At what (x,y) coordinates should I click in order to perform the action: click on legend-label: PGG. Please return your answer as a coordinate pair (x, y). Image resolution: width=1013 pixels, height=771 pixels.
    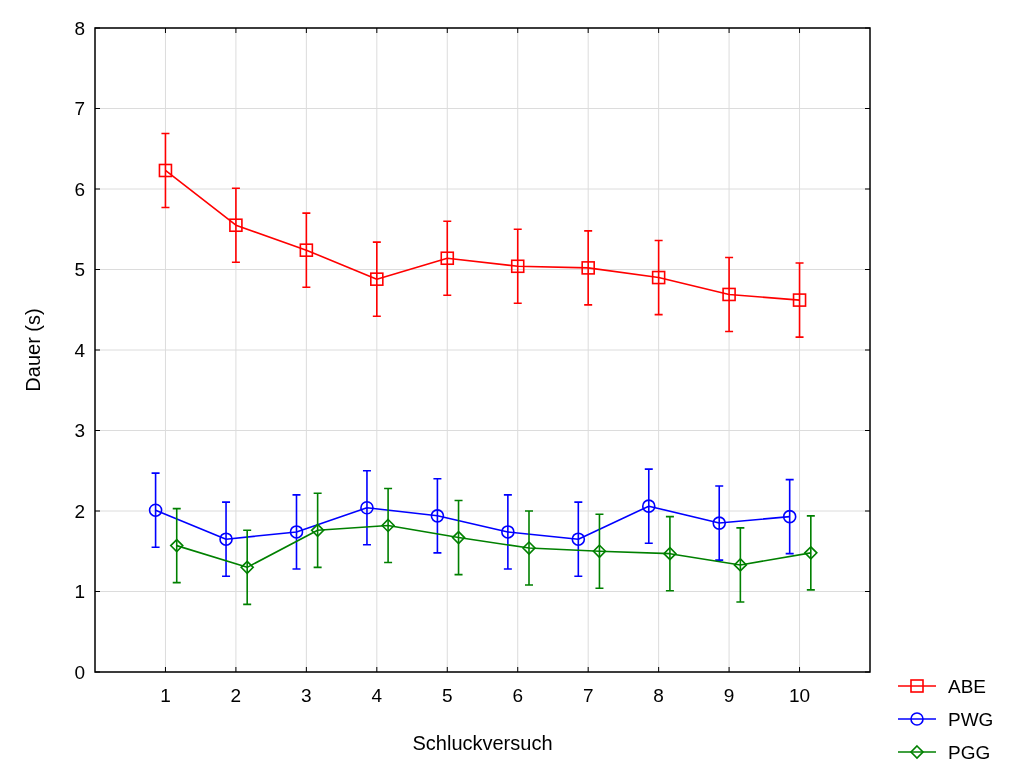
    Looking at the image, I should click on (969, 752).